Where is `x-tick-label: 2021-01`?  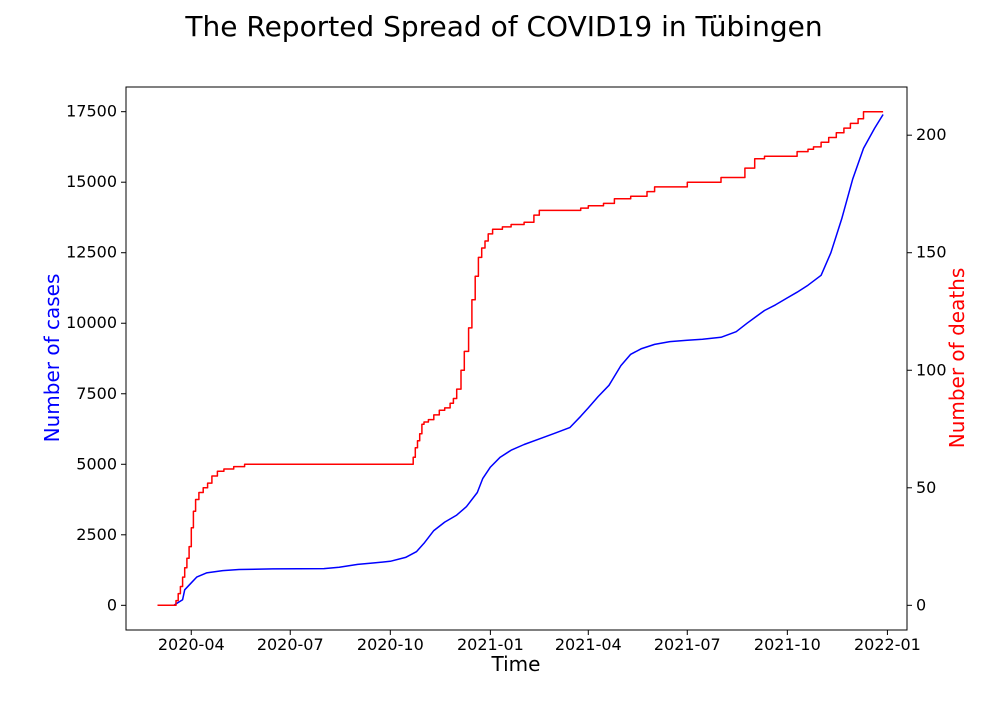 x-tick-label: 2021-01 is located at coordinates (490, 644).